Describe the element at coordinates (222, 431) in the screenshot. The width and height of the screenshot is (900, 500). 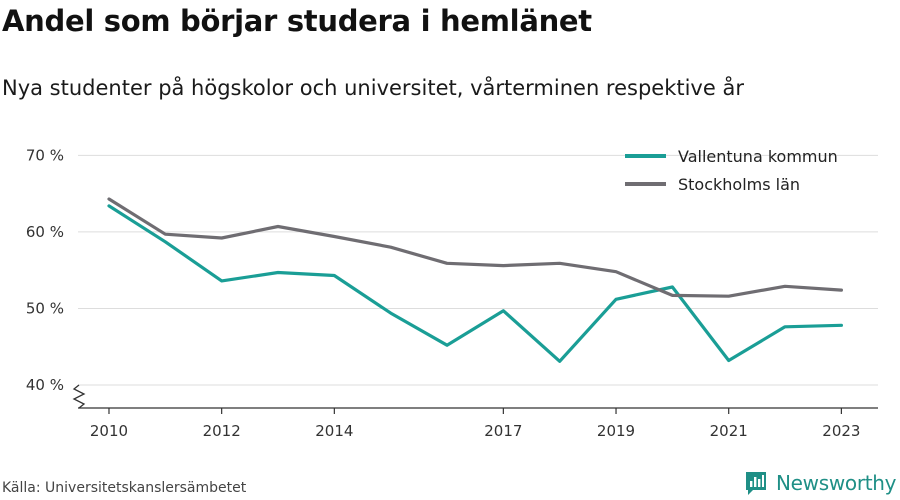
I see `x-tick-label: 2012` at that location.